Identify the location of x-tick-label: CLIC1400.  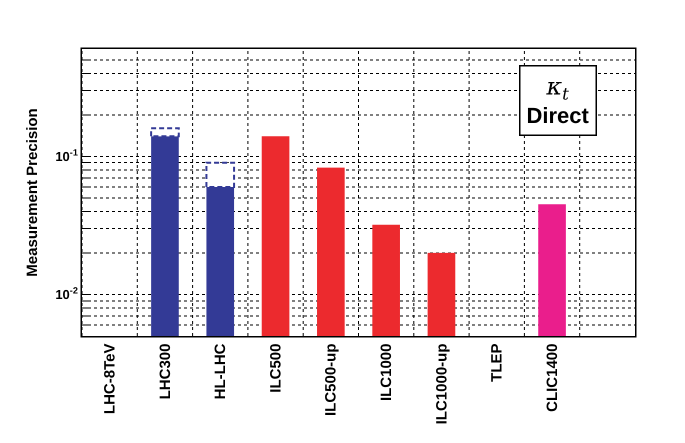
(552, 378).